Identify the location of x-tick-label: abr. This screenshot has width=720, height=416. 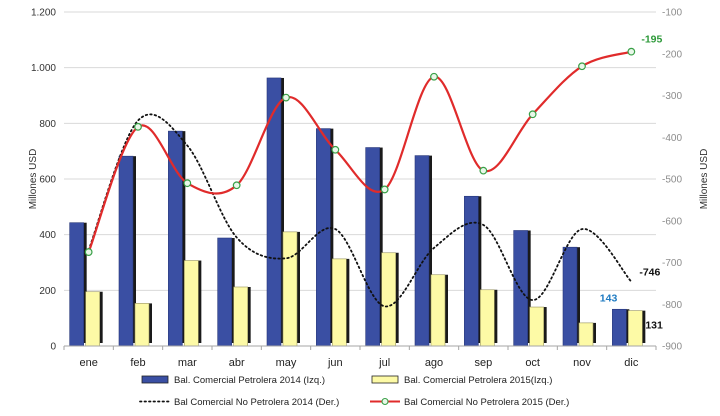
(237, 363).